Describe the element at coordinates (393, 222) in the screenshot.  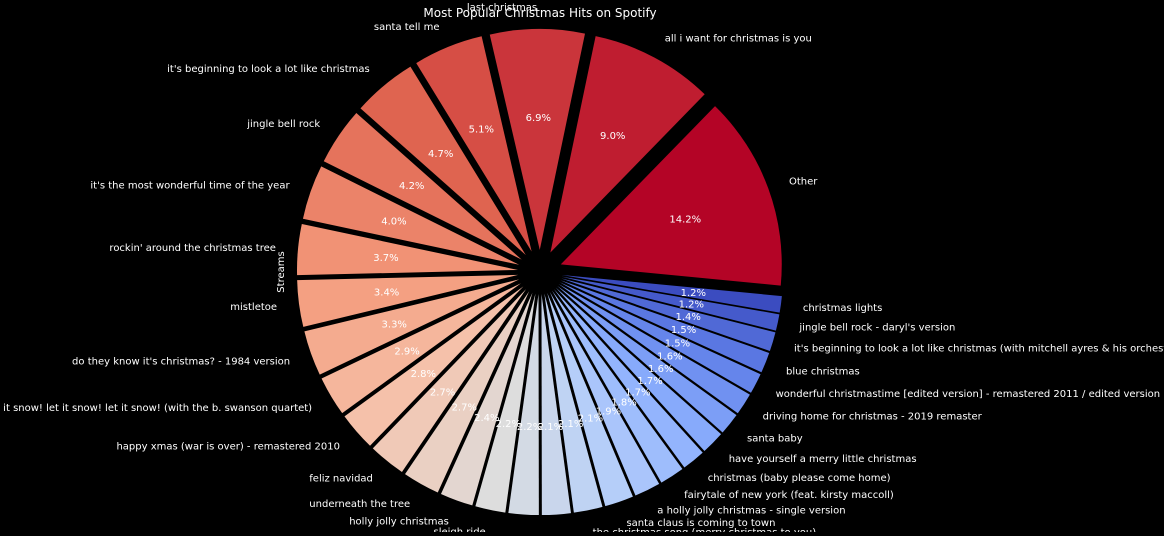
I see `slice-percent-label: 4.0%` at that location.